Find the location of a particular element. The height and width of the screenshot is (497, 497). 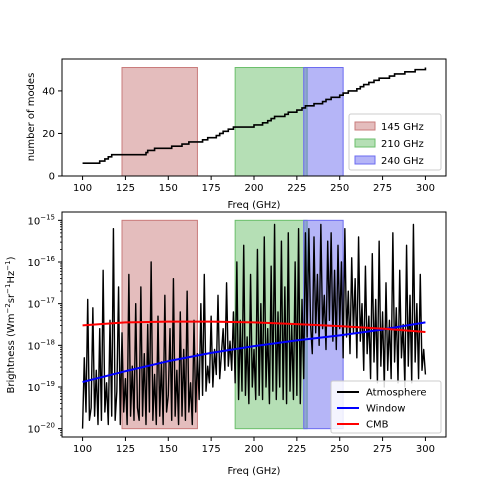

bottom-y-tick-label: 10−20 is located at coordinates (41, 429).